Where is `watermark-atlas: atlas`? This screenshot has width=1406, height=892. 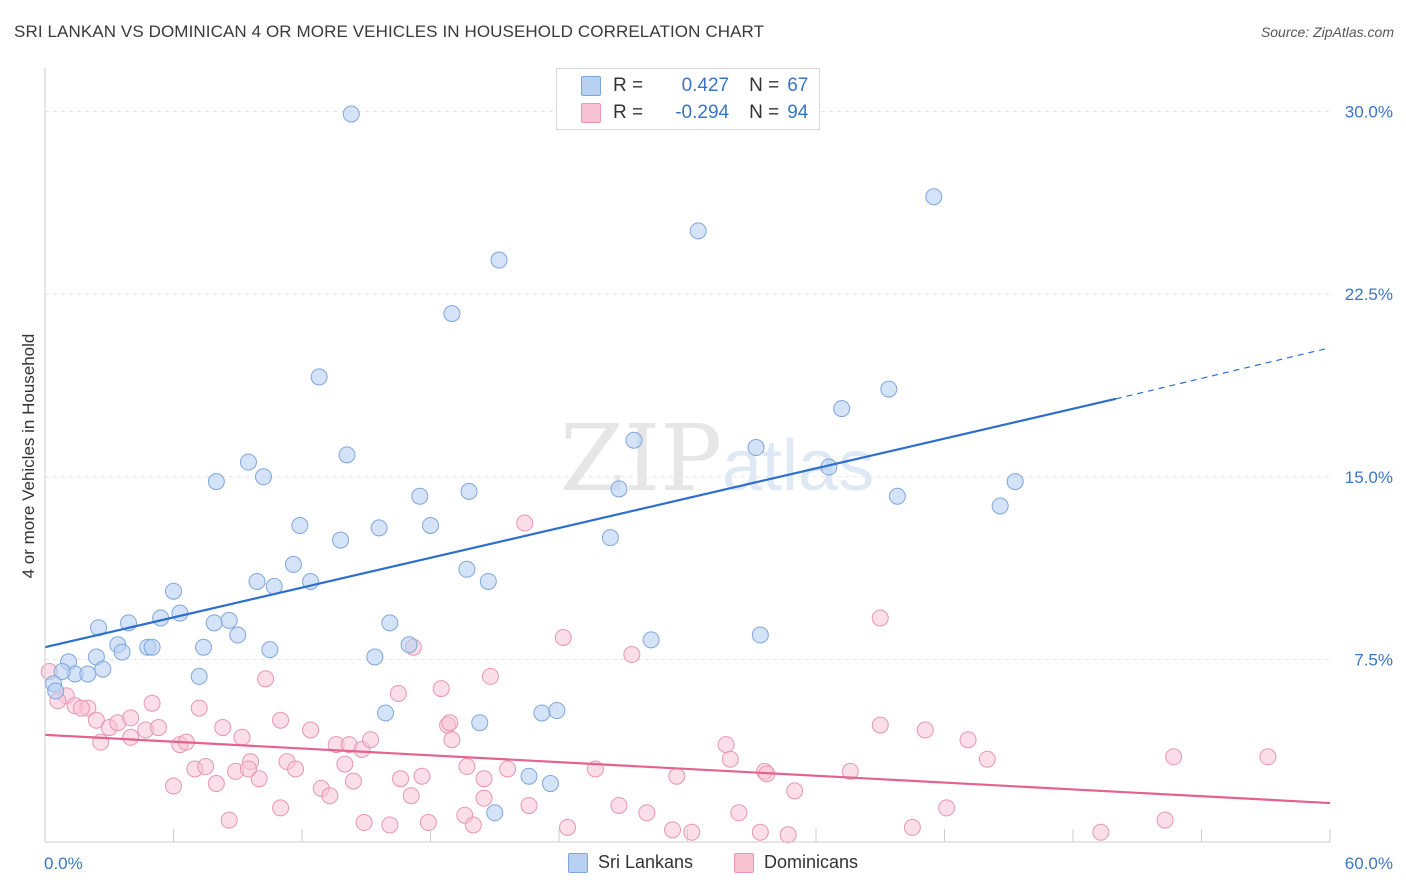 watermark-atlas: atlas is located at coordinates (798, 466).